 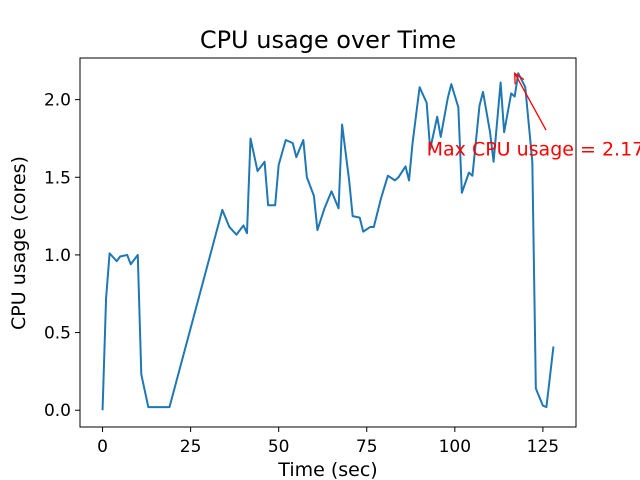 I want to click on x-tick-label: 75, so click(x=367, y=447).